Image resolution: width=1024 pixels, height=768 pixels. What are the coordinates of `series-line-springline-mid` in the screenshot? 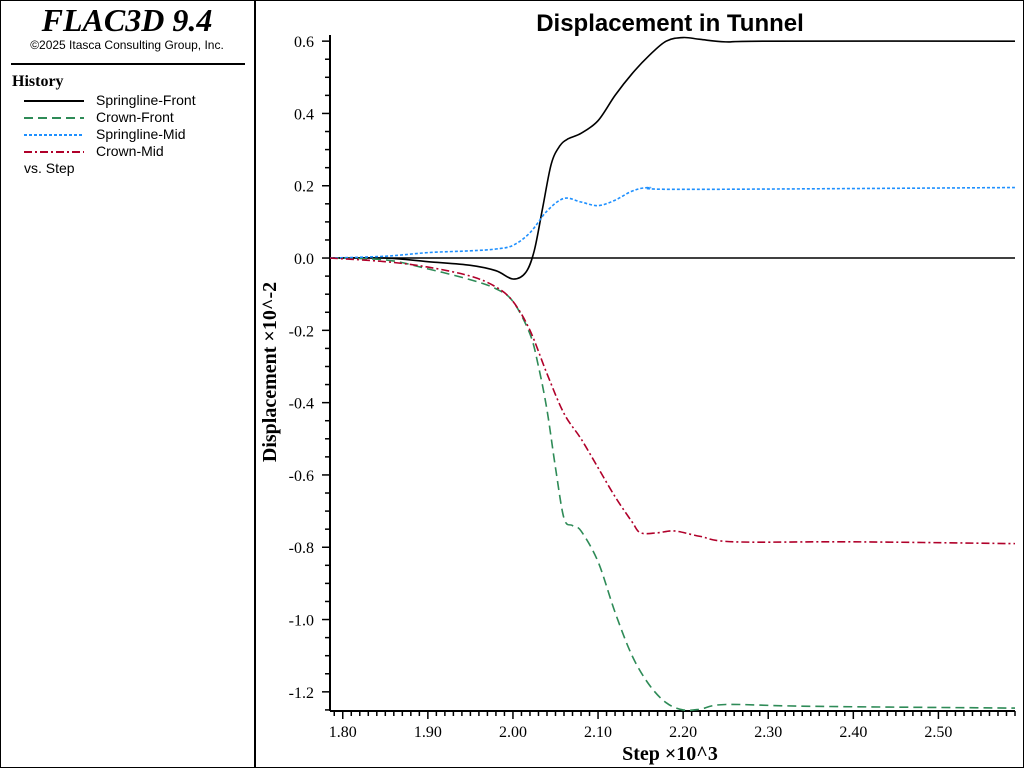 It's located at (672, 222).